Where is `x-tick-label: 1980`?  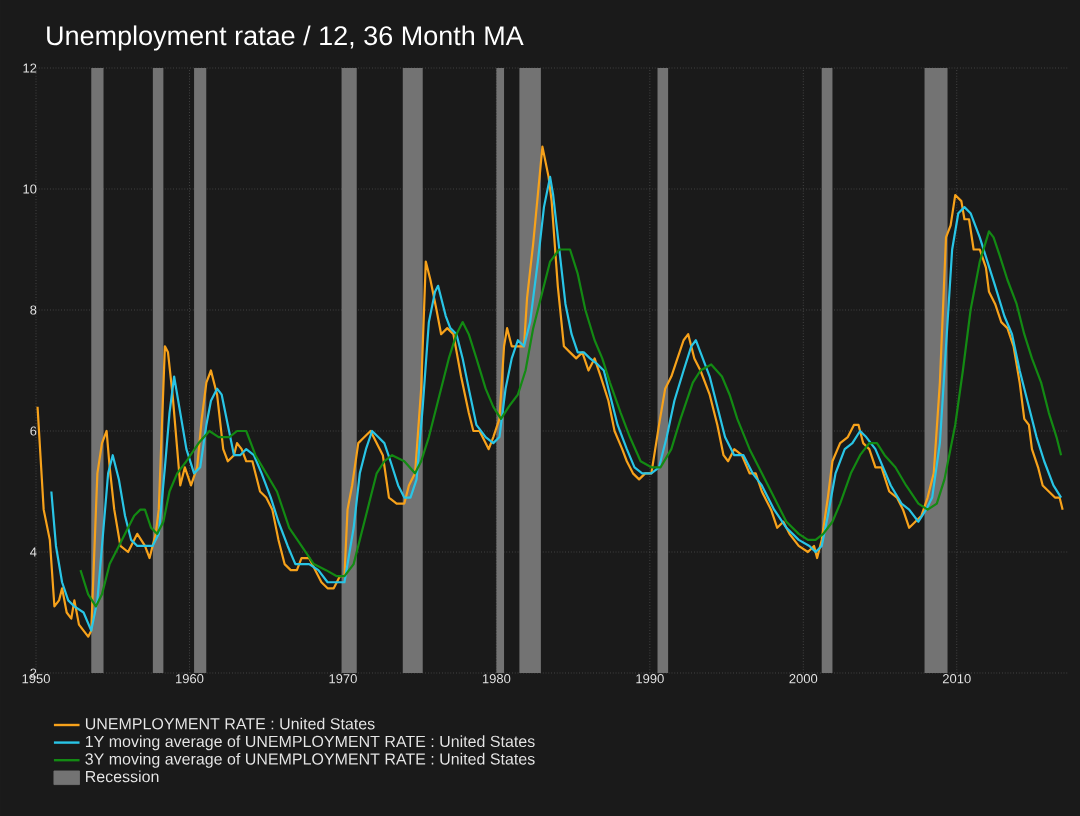 x-tick-label: 1980 is located at coordinates (496, 679).